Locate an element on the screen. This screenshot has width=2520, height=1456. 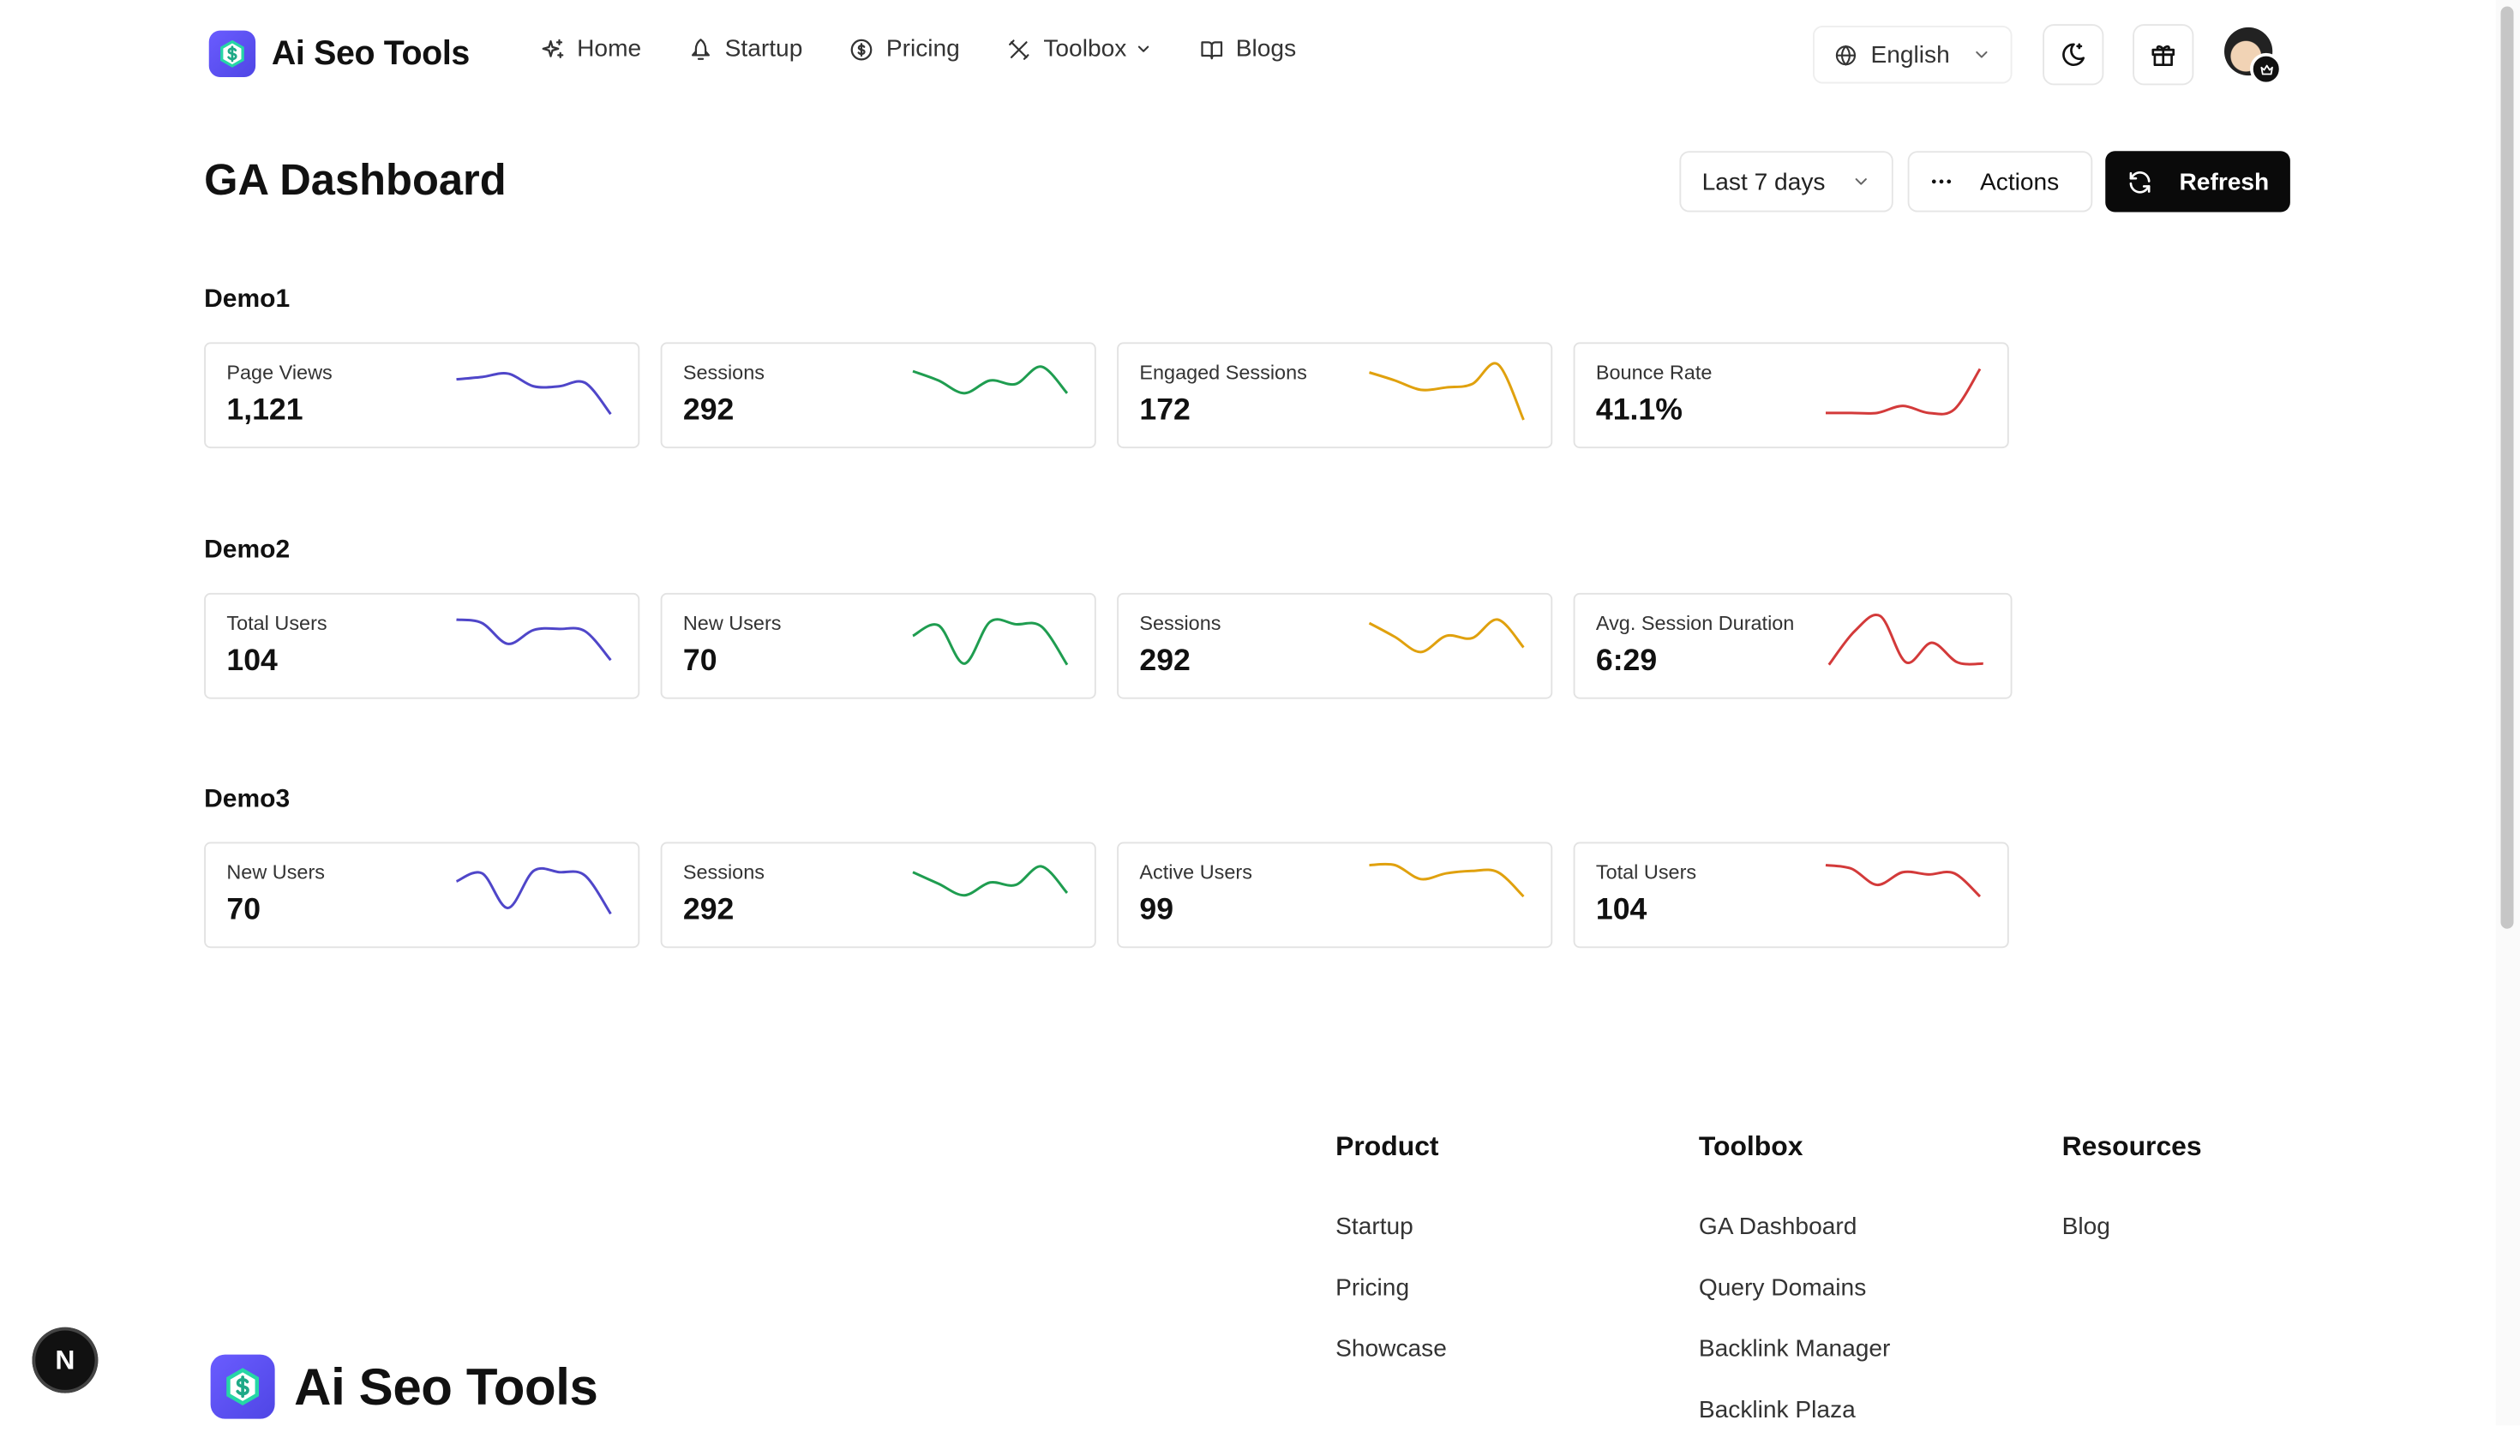
nav-startup: Startup is located at coordinates (745, 49).